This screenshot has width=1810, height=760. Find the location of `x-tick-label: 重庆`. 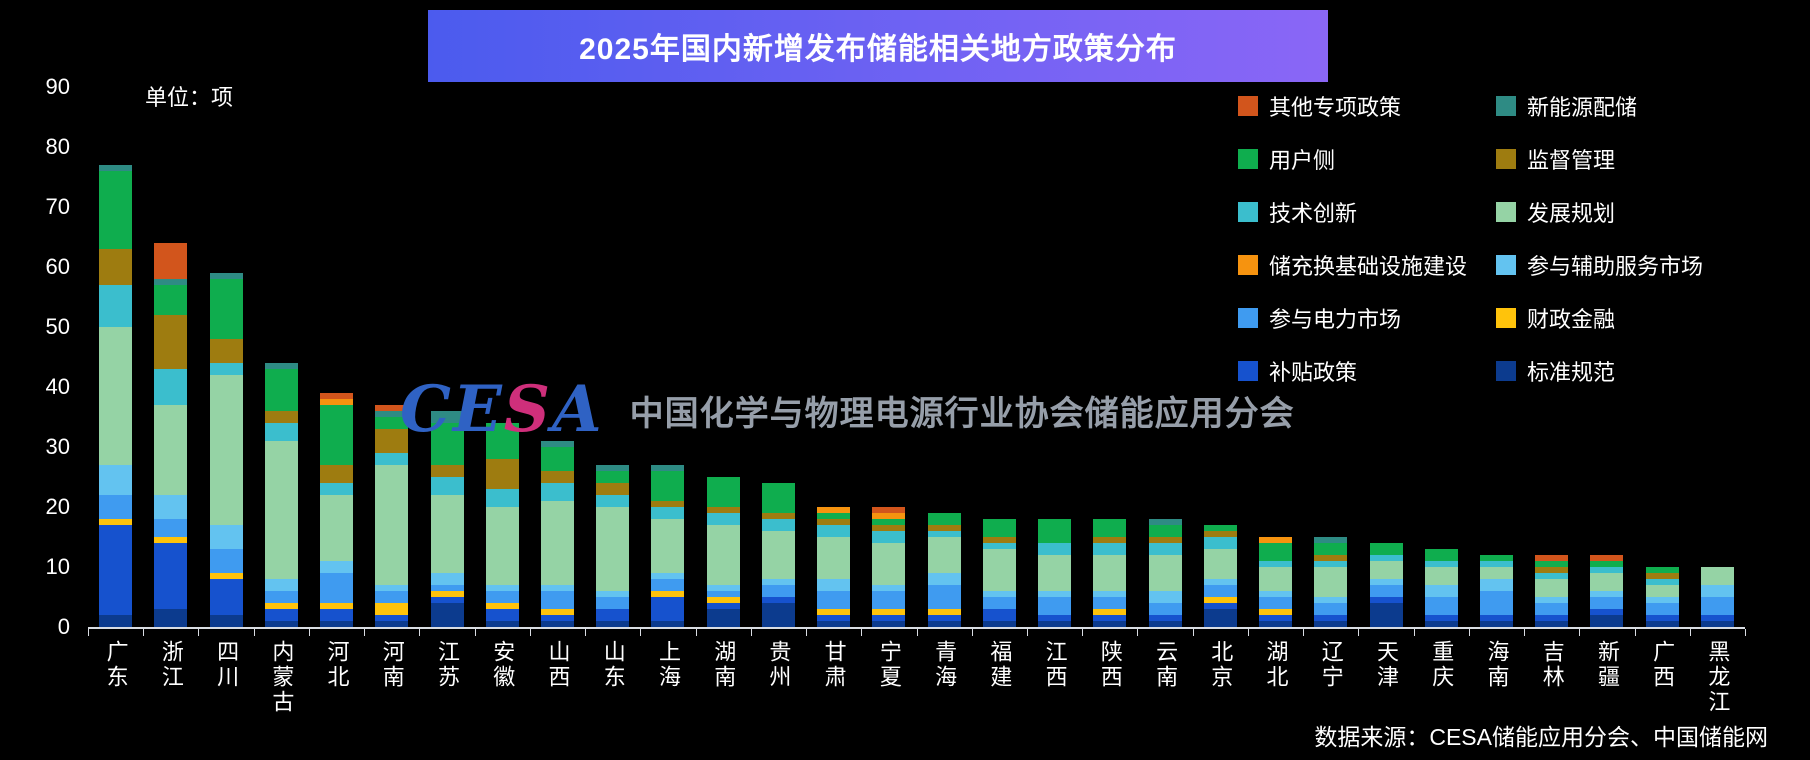

x-tick-label: 重庆 is located at coordinates (1442, 665).